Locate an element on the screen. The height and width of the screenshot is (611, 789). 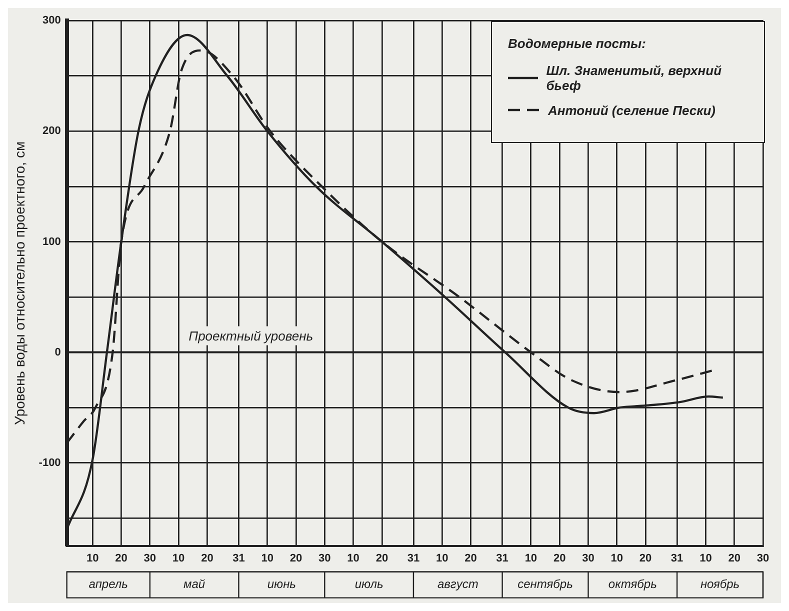
y-tick-label: 0 is located at coordinates (57, 352).